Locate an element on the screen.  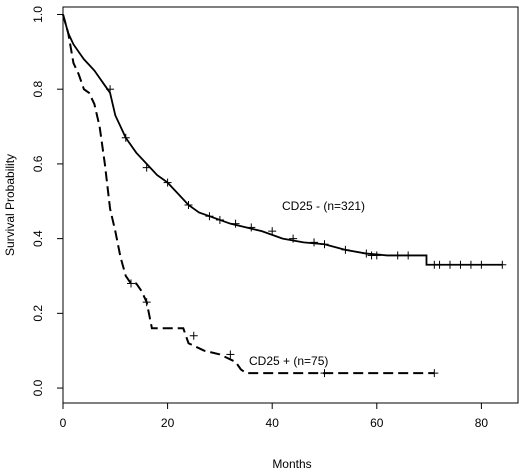
x-axis: 0 20 40 60 80 is located at coordinates (274, 416).